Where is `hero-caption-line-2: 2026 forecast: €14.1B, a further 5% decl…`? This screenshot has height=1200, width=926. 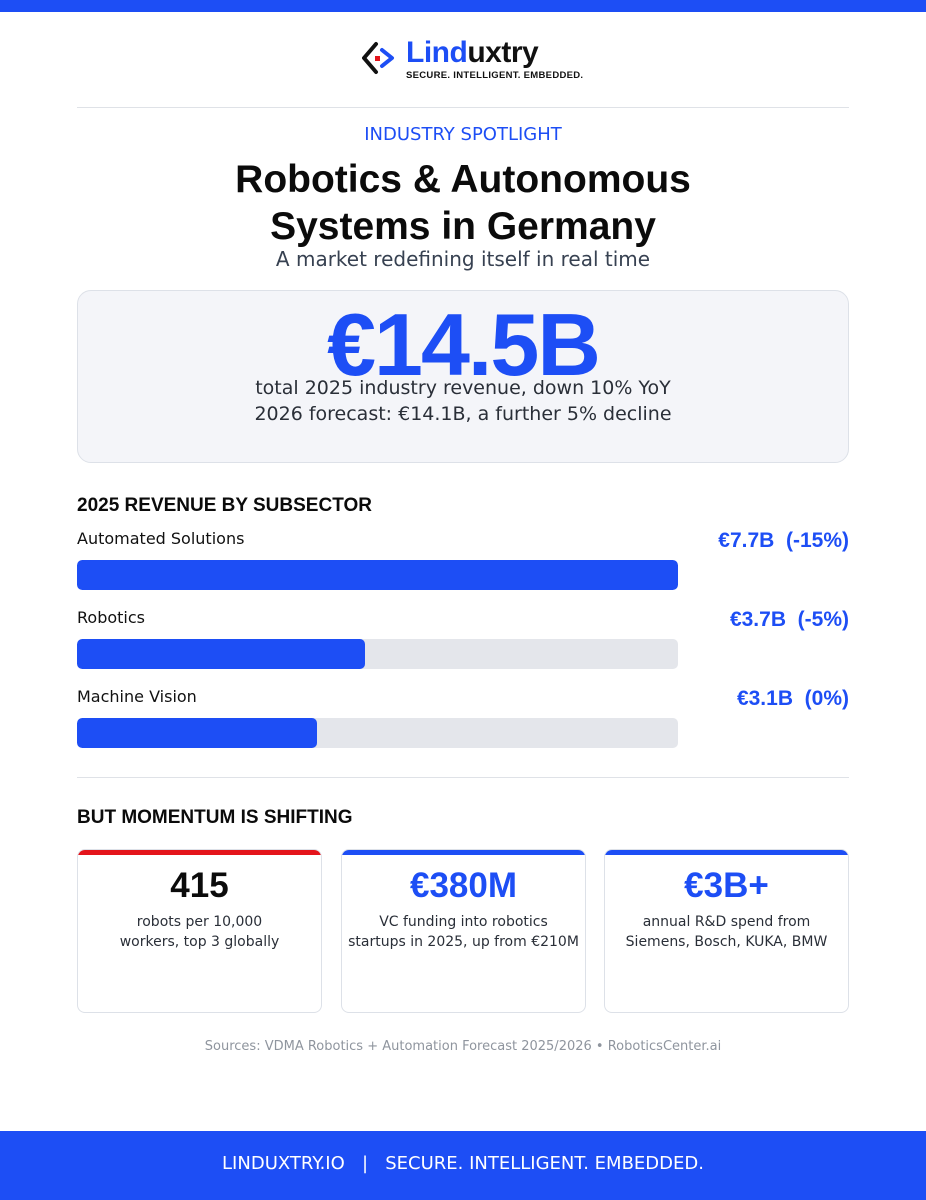 hero-caption-line-2: 2026 forecast: €14.1B, a further 5% decl… is located at coordinates (463, 414).